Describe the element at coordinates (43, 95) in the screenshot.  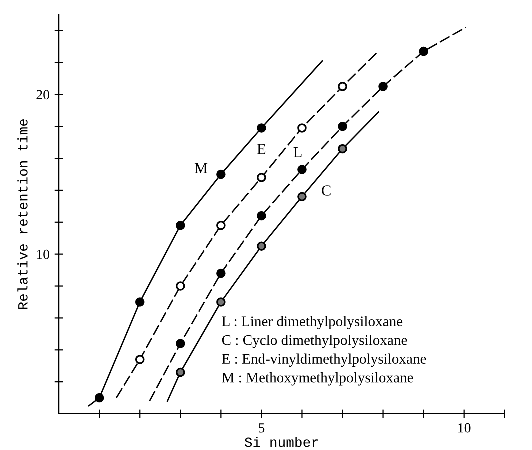
I see `y-tick-label: 20` at that location.